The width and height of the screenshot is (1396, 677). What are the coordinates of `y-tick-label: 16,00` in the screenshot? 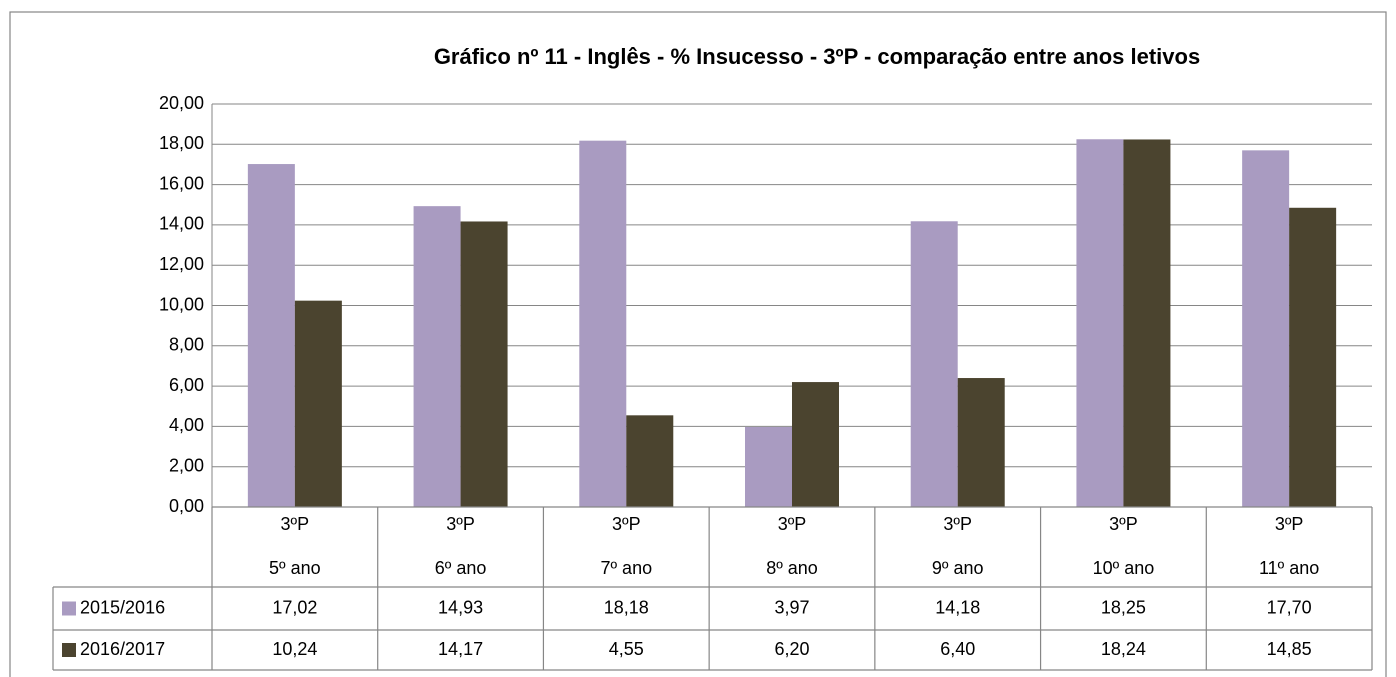 It's located at (181, 183).